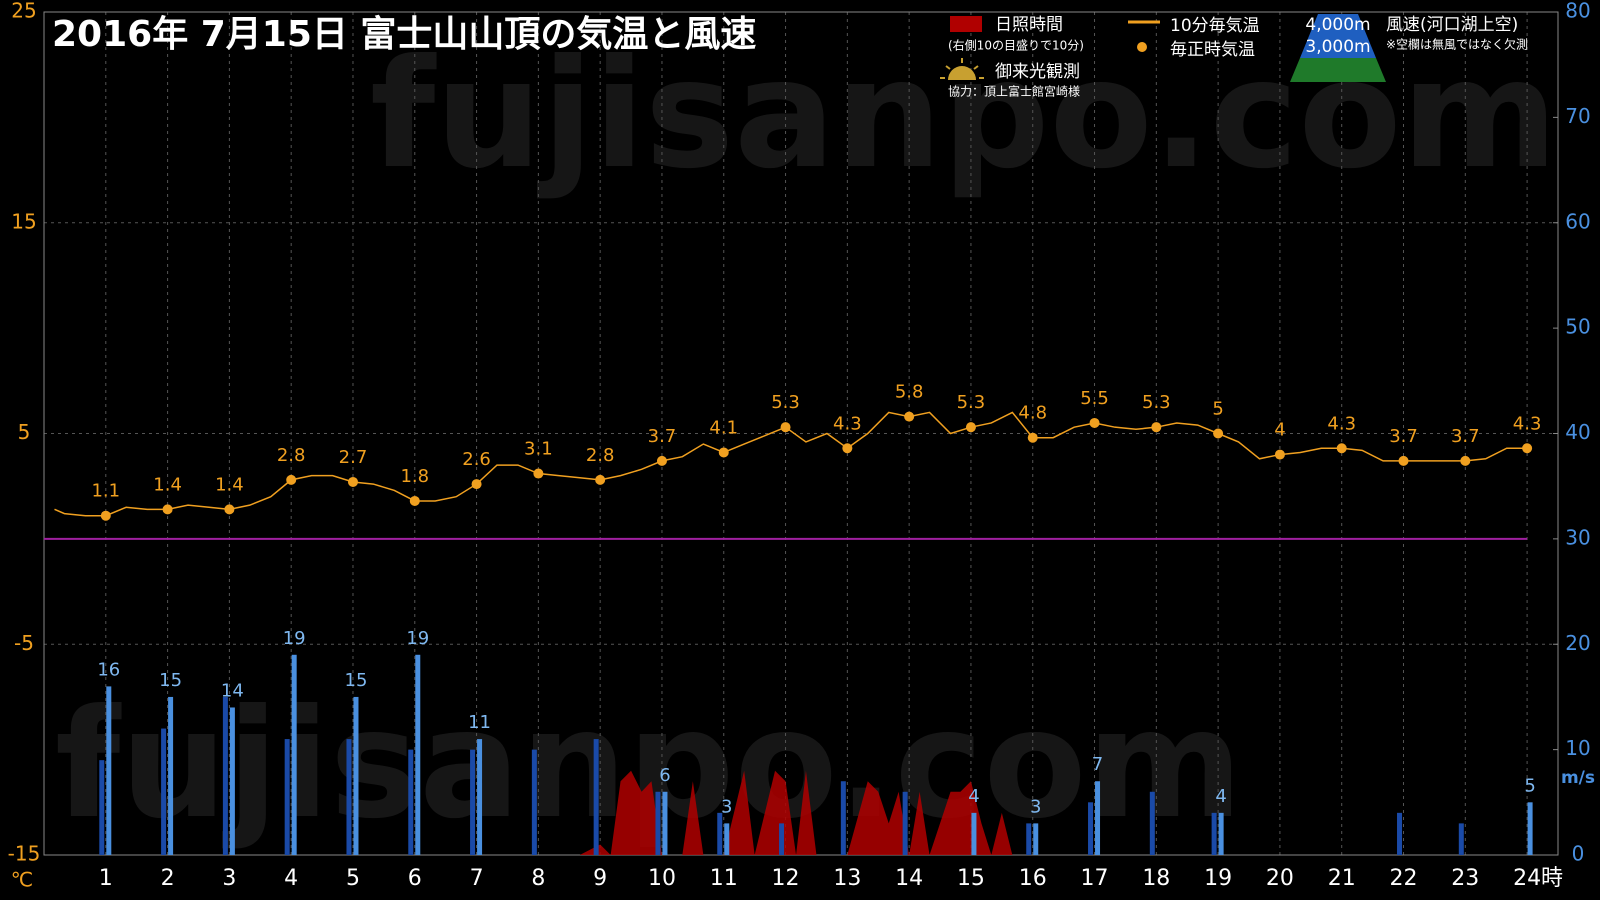 The image size is (1600, 900). I want to click on data-label: 19, so click(417, 638).